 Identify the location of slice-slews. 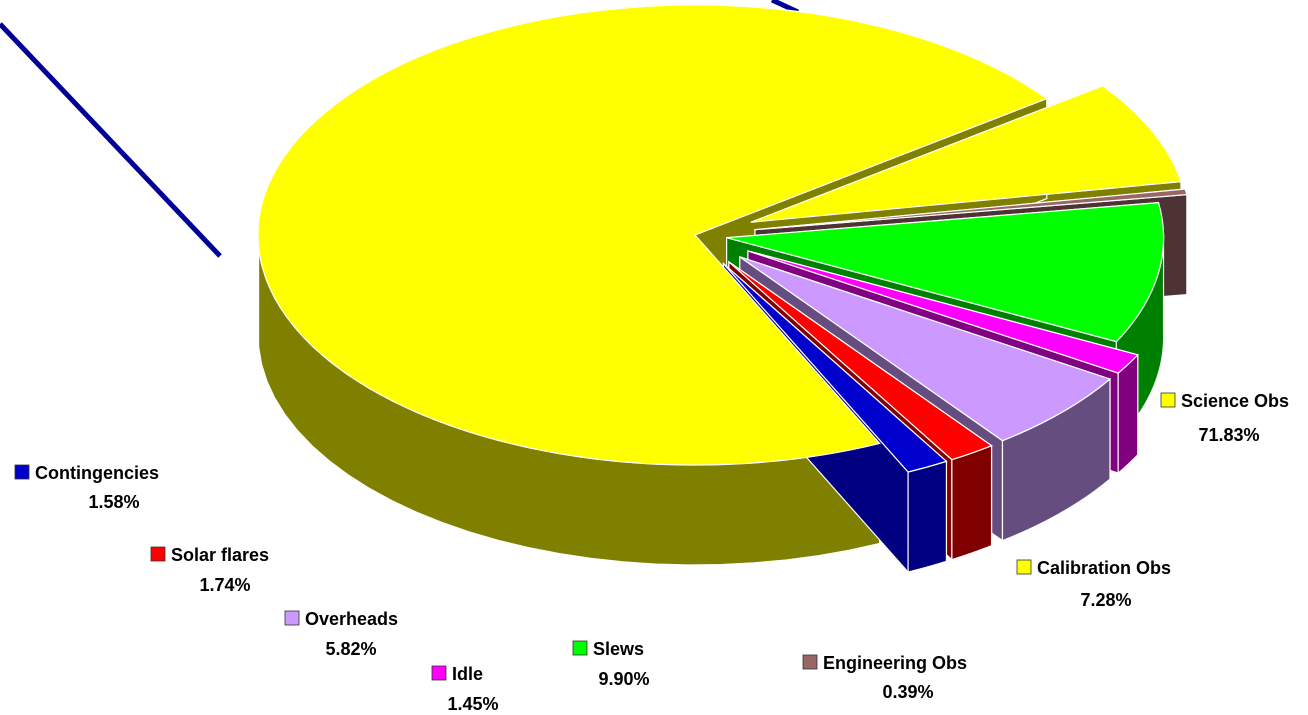
(945, 272).